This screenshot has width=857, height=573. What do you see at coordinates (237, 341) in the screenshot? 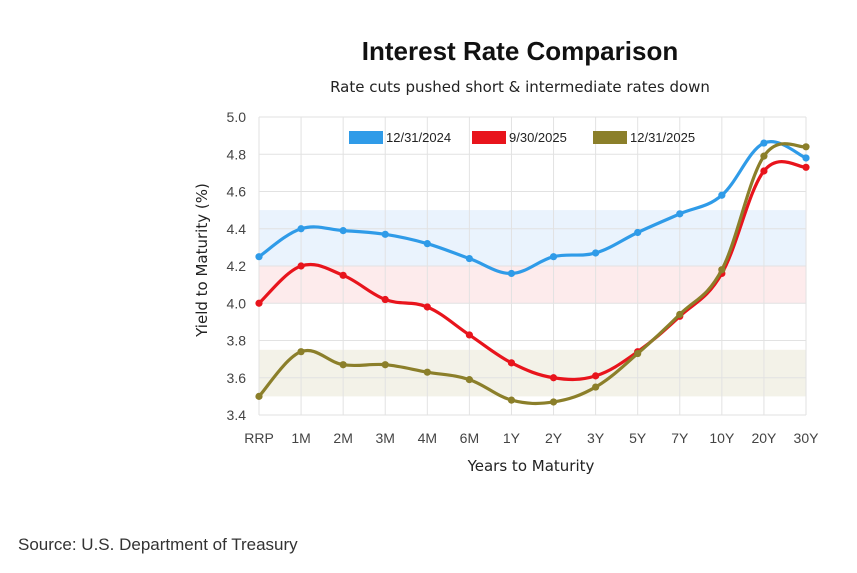
I see `y-tick-label: 3.8` at bounding box center [237, 341].